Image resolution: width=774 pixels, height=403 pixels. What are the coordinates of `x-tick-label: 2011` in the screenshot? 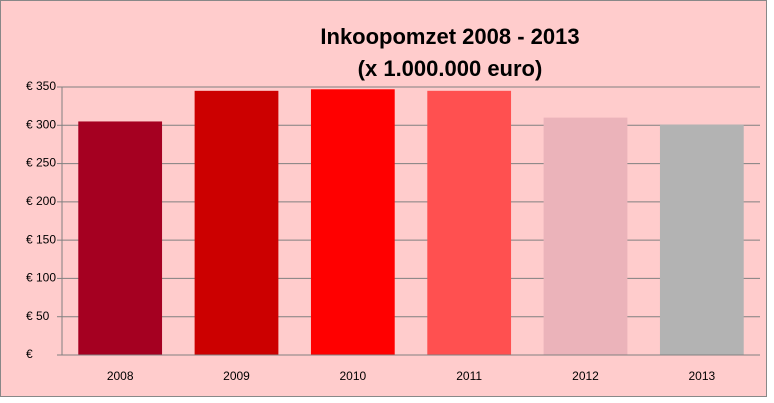 It's located at (469, 376).